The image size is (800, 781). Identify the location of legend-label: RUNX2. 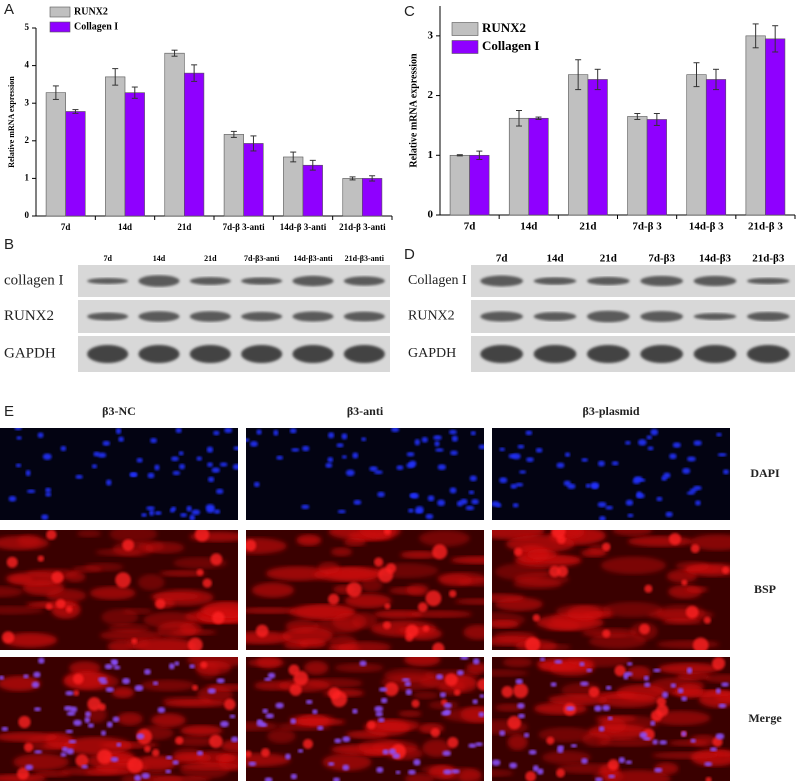
(504, 27).